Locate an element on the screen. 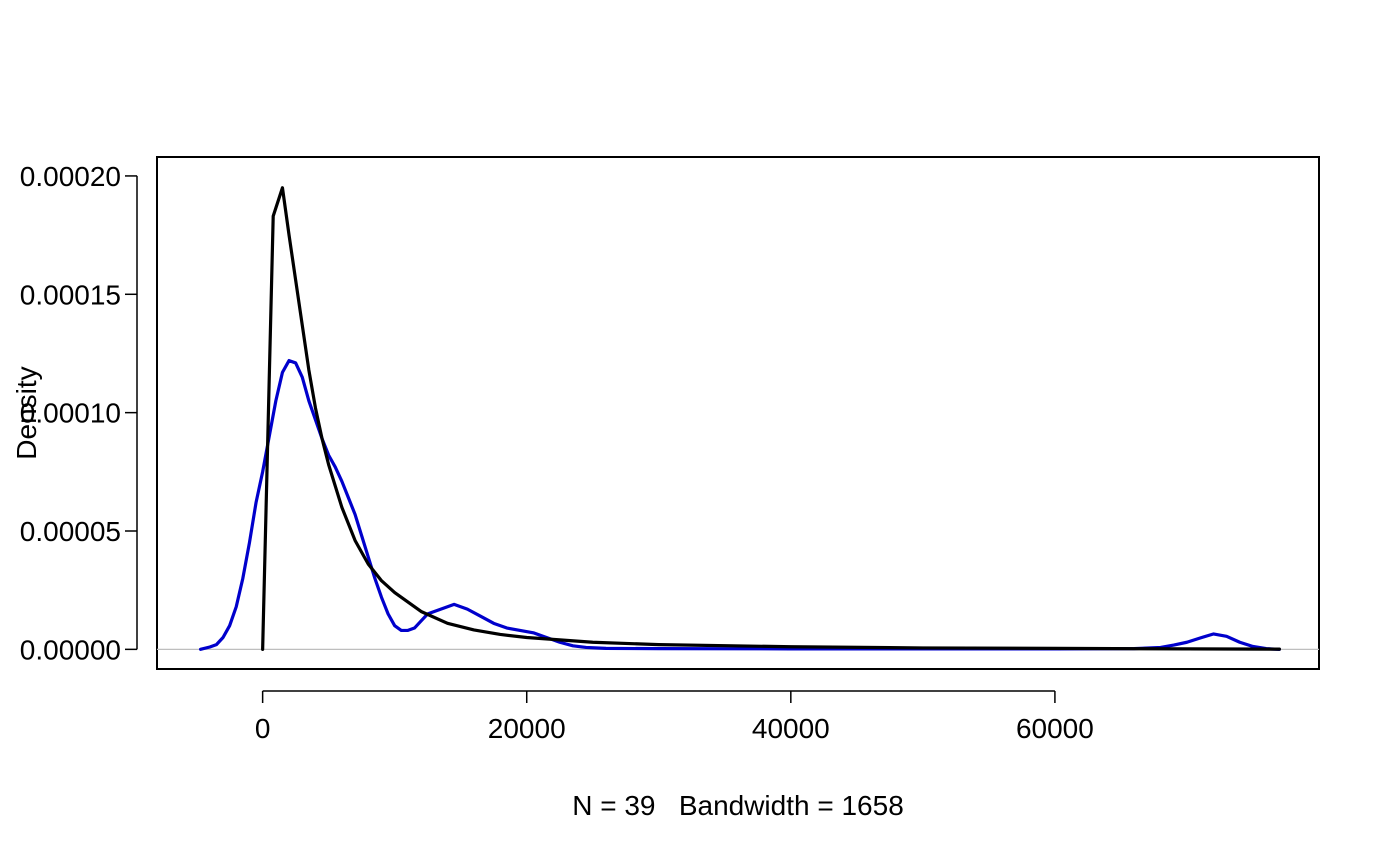  y-tick-label: 0.00005 is located at coordinates (70, 531).